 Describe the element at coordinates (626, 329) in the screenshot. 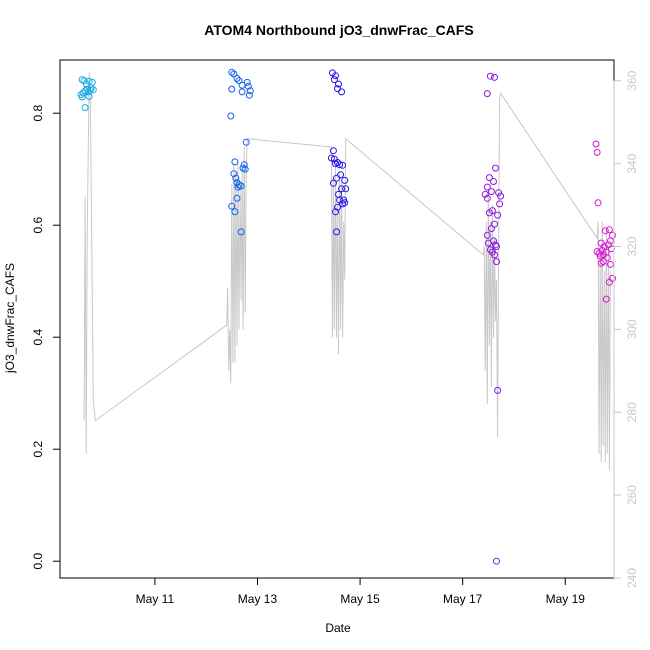

I see `y2-axis: 240 260 280 300 320 340 360` at that location.